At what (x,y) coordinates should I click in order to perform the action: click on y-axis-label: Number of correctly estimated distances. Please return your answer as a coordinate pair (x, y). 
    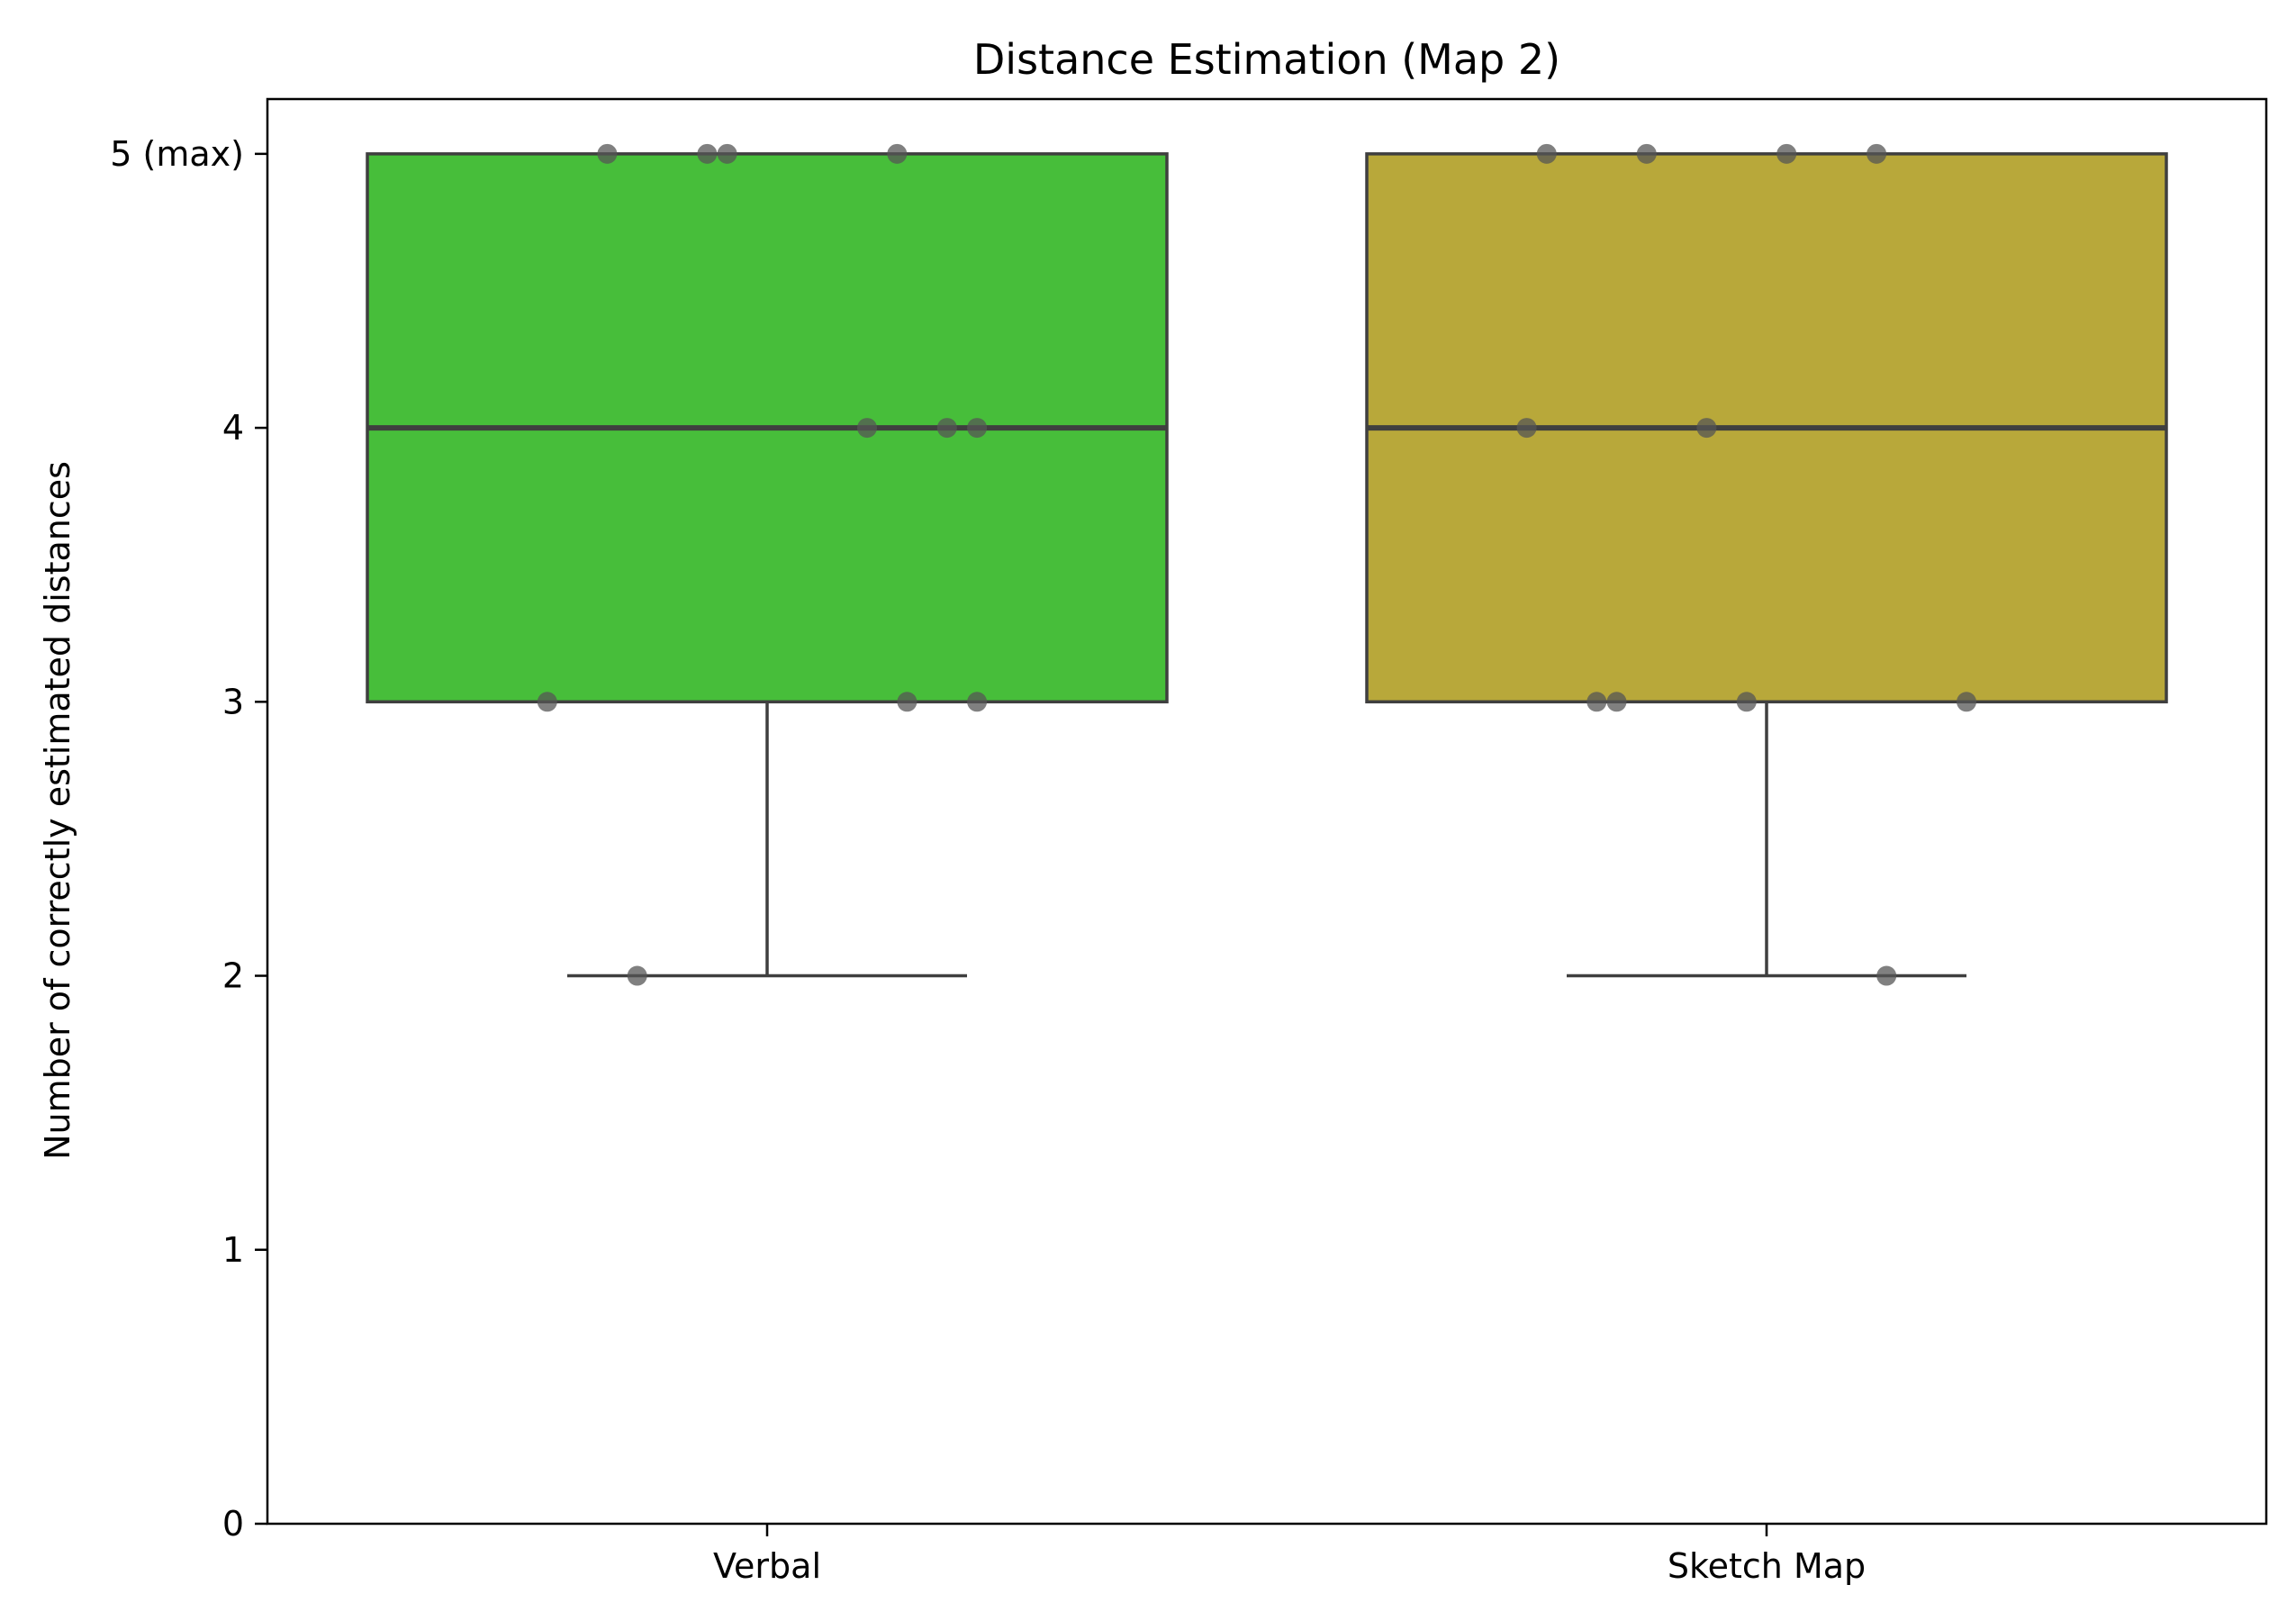
    Looking at the image, I should click on (58, 810).